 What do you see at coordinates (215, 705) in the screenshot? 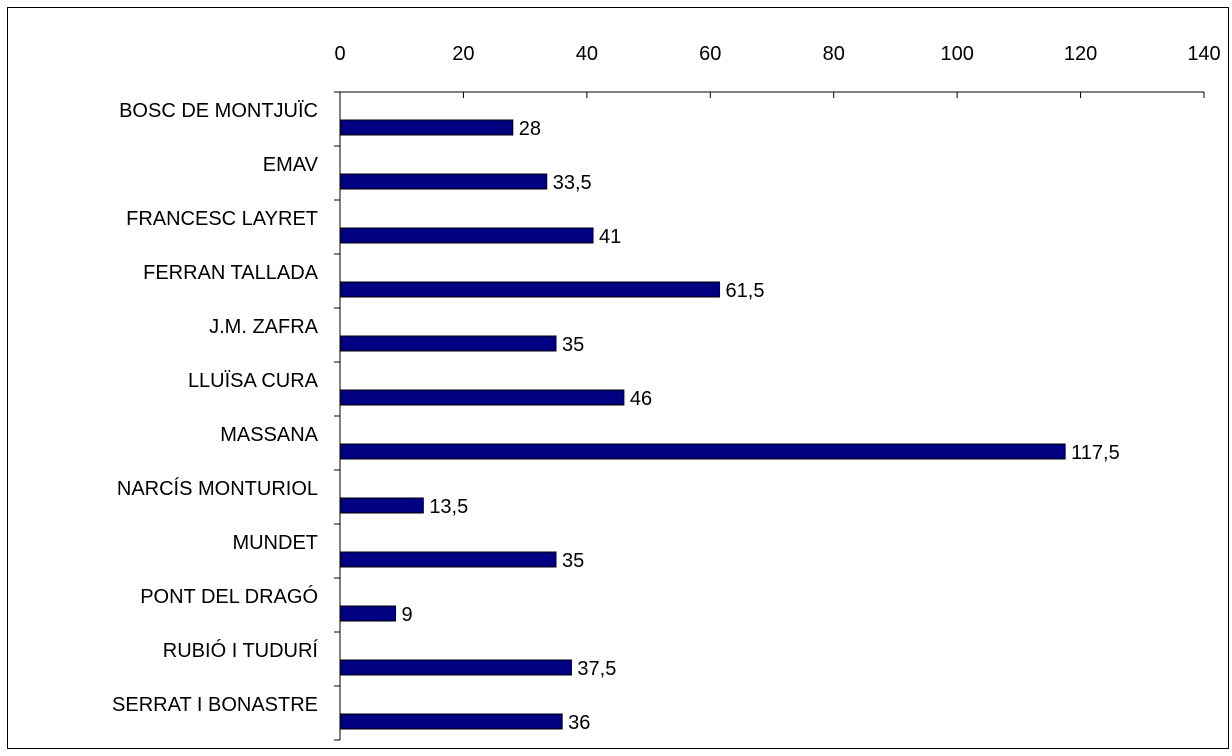
I see `category-label: SERRAT I BONASTRE` at bounding box center [215, 705].